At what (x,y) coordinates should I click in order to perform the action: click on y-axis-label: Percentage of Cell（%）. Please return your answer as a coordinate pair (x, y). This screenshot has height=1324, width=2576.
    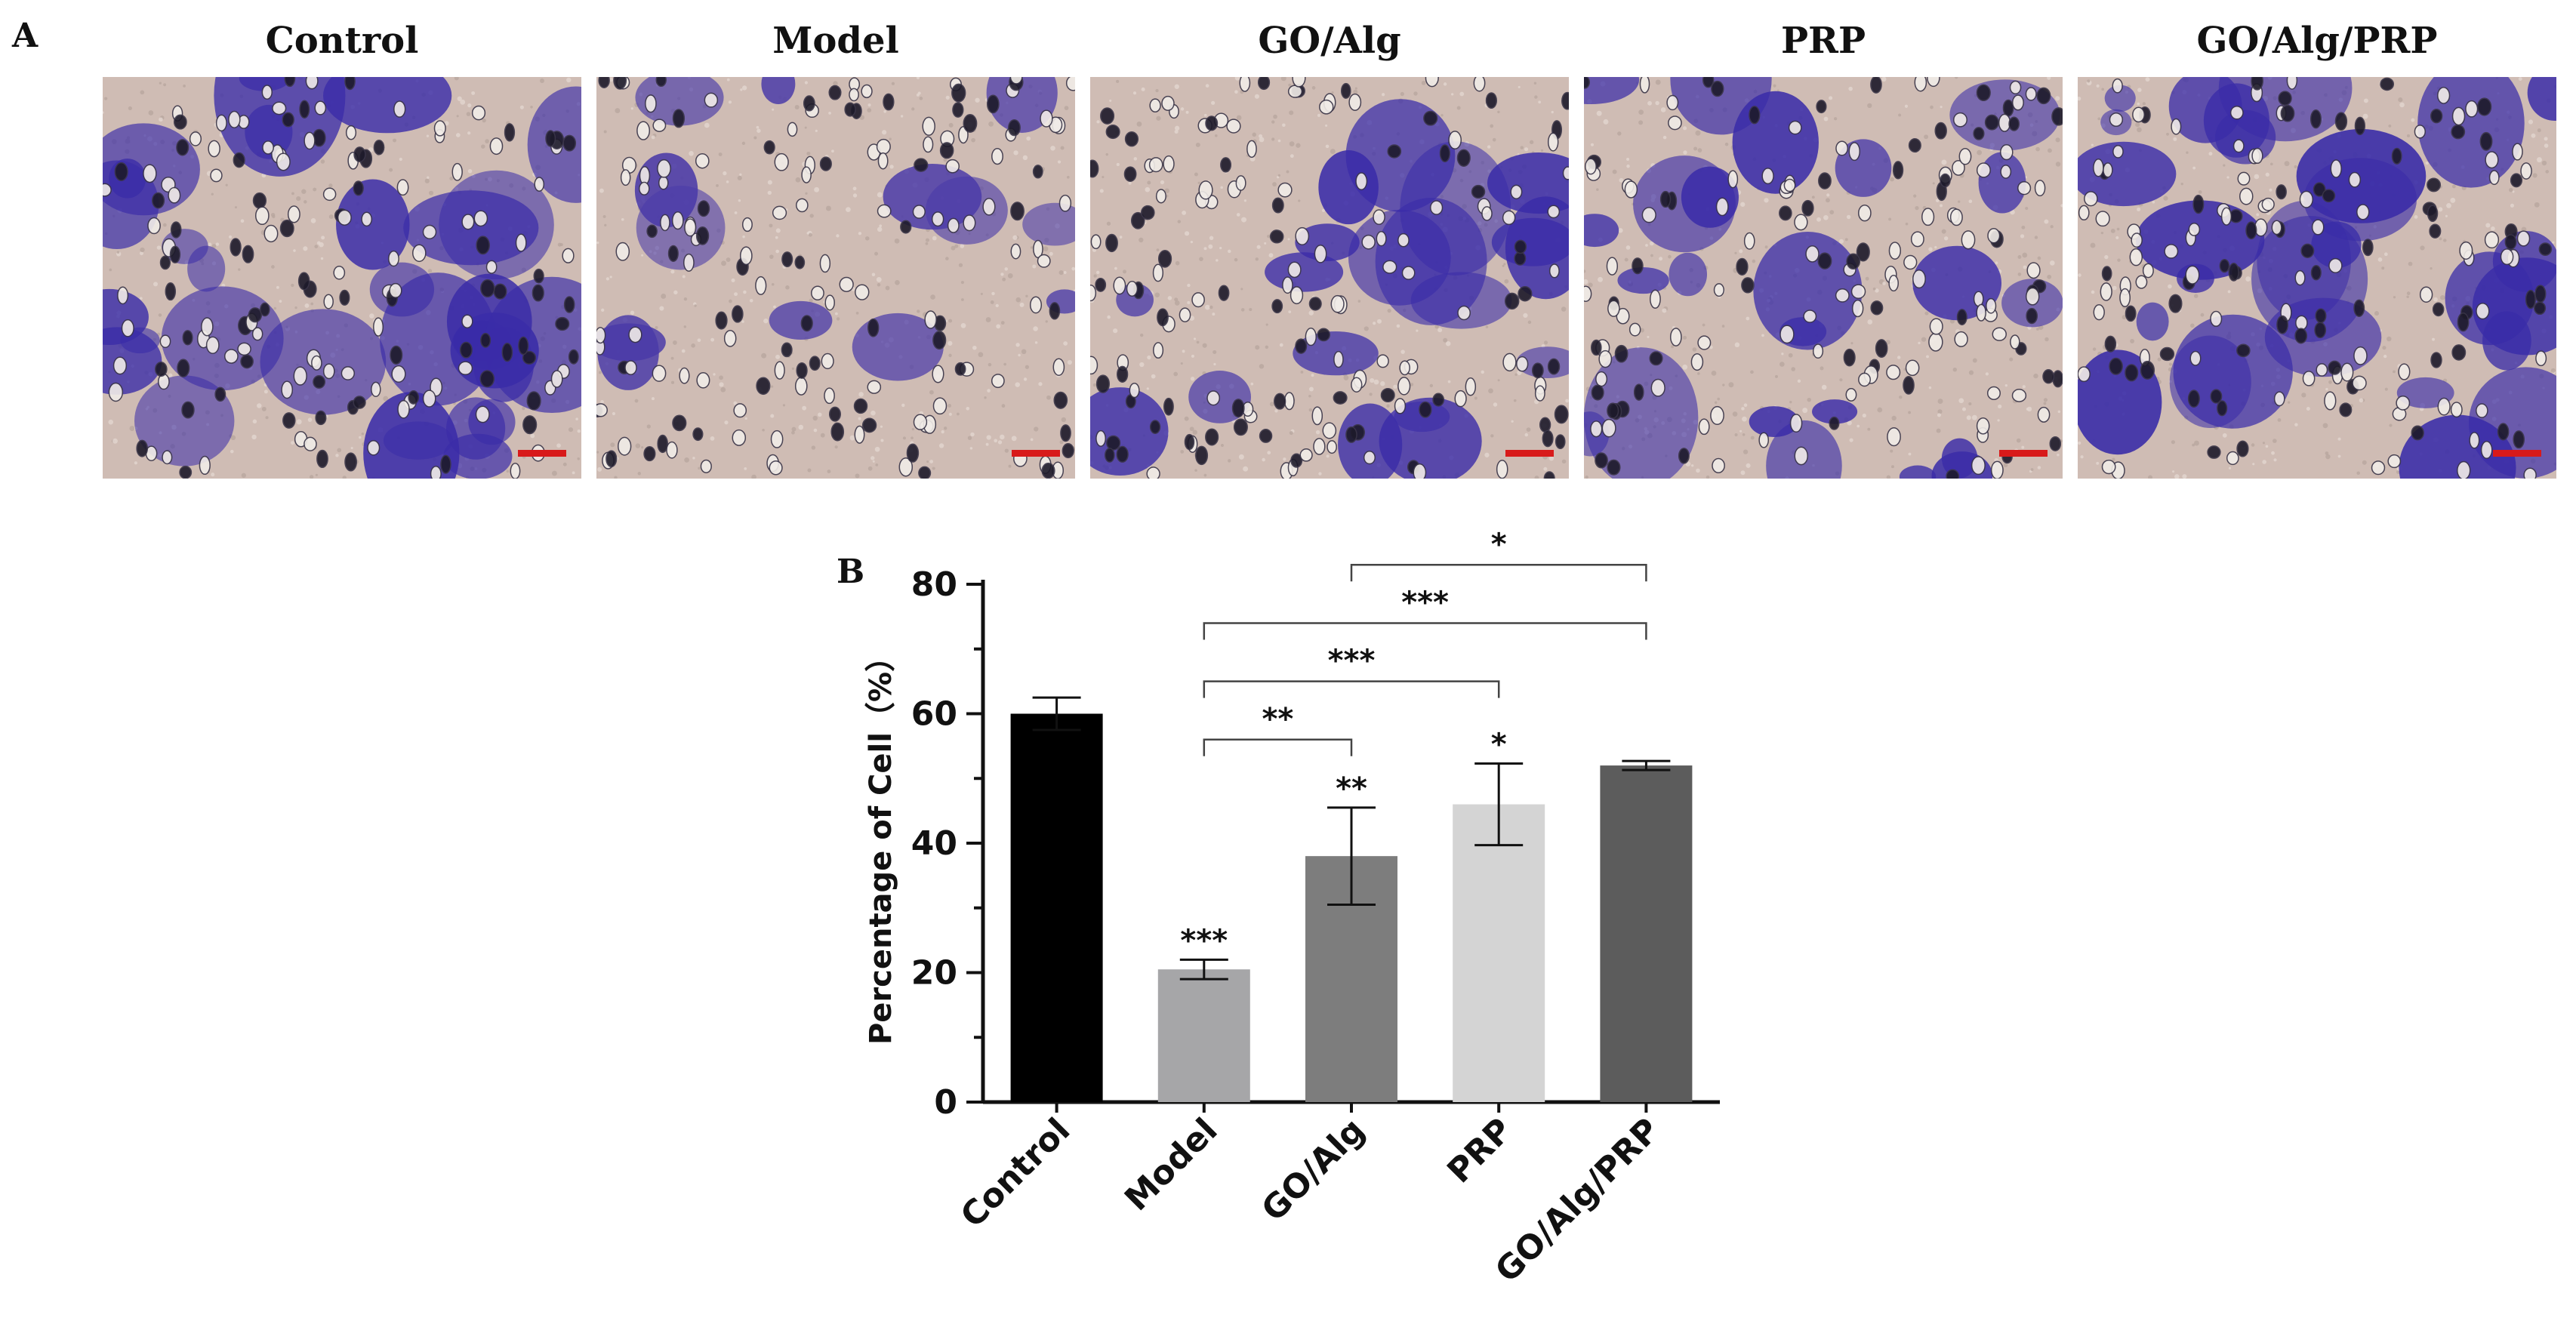
    Looking at the image, I should click on (881, 843).